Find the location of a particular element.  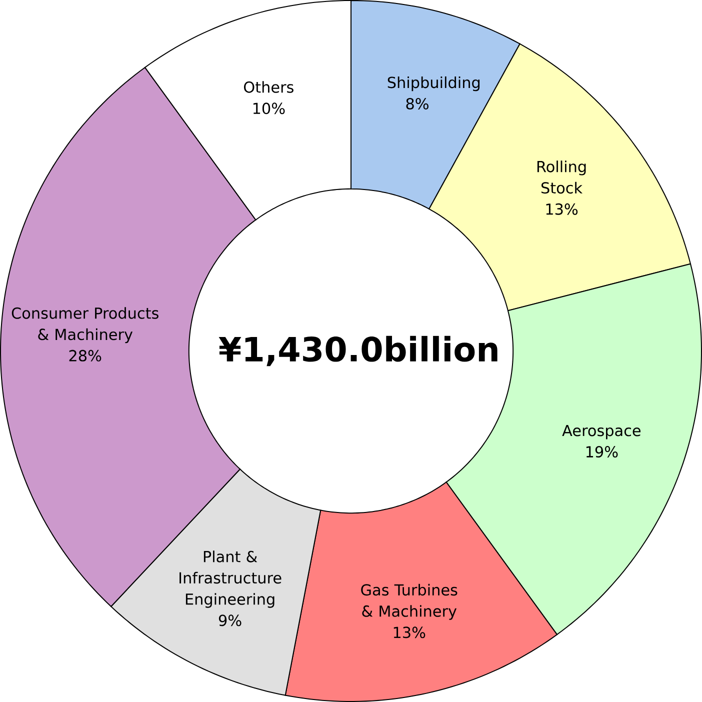

slice-label: Consumer Products & Machinery is located at coordinates (85, 325).